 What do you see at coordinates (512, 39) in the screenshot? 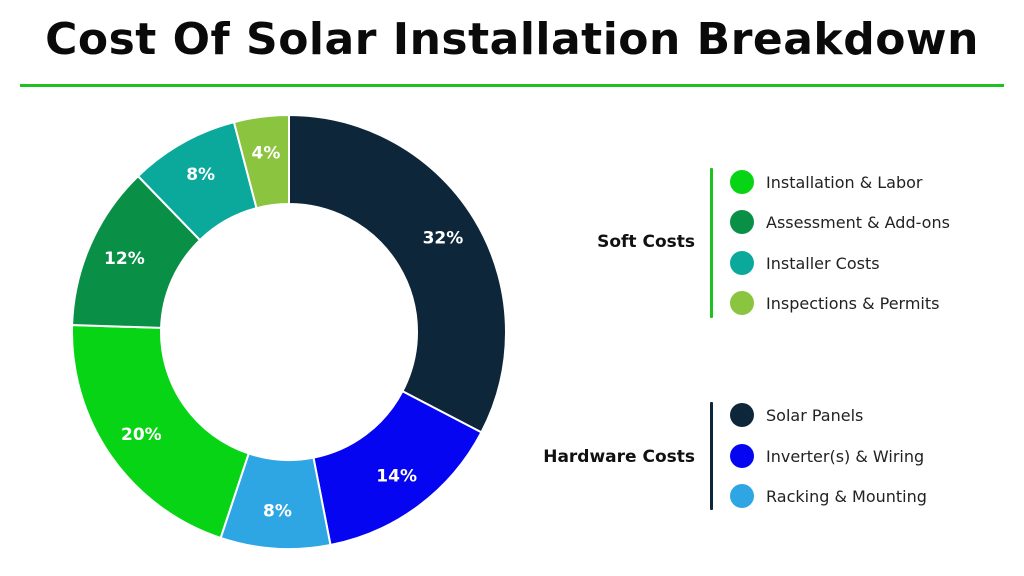
I see `chart-title: Cost Of Solar Installation Breakdown` at bounding box center [512, 39].